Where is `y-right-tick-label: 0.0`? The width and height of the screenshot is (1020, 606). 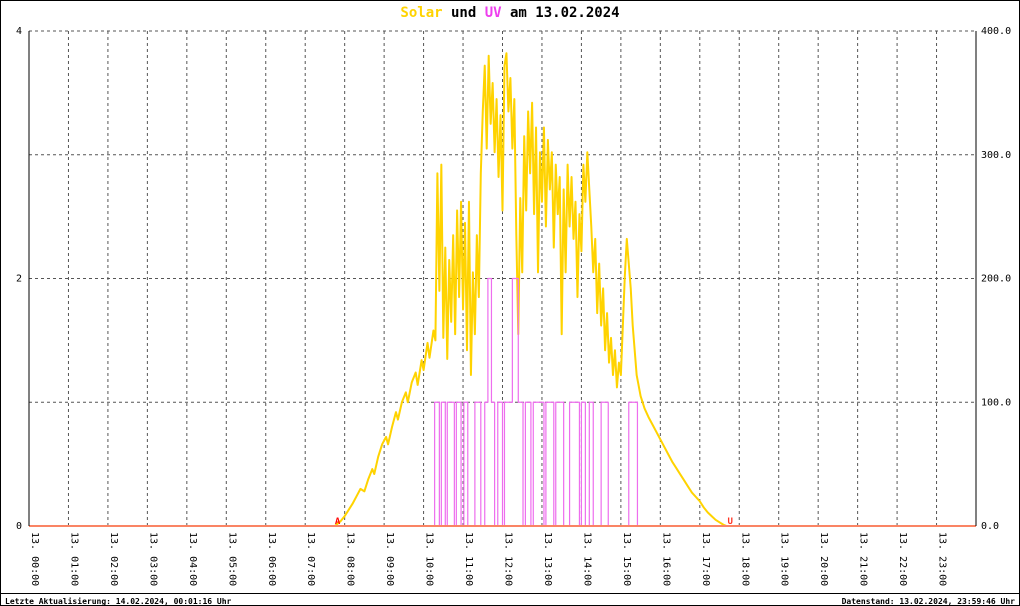
y-right-tick-label: 0.0 is located at coordinates (990, 526).